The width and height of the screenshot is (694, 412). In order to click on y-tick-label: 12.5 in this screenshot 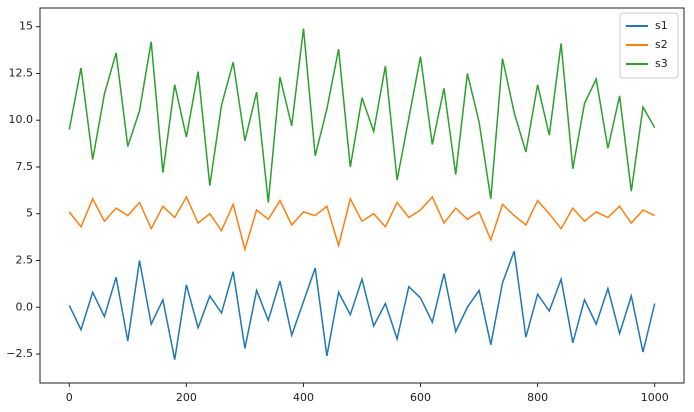, I will do `click(21, 72)`.